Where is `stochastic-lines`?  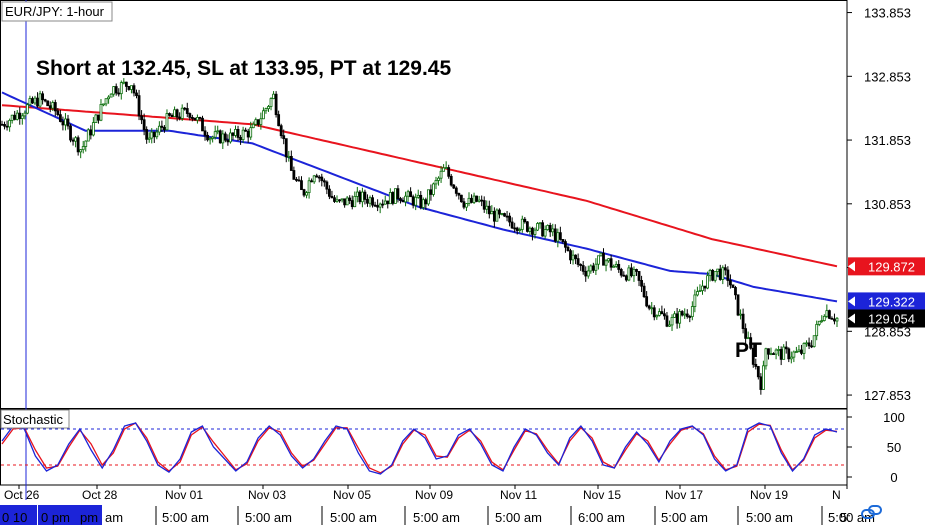
stochastic-lines is located at coordinates (424, 448).